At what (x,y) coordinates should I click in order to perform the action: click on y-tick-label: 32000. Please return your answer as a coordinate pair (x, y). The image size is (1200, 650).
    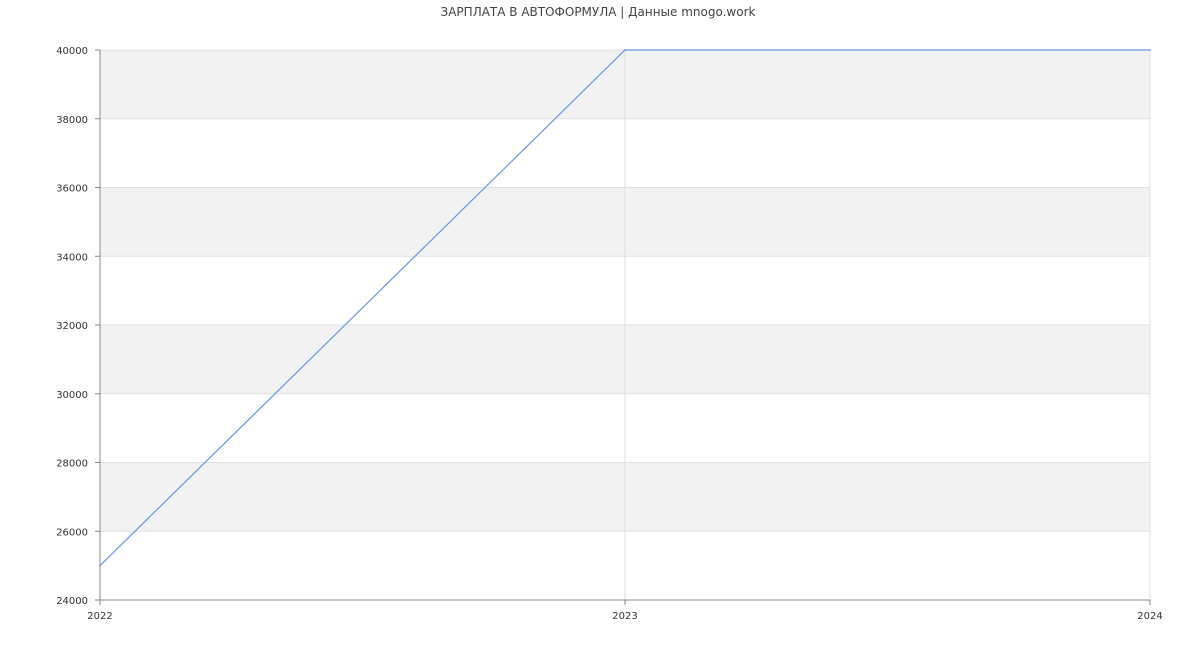
    Looking at the image, I should click on (72, 326).